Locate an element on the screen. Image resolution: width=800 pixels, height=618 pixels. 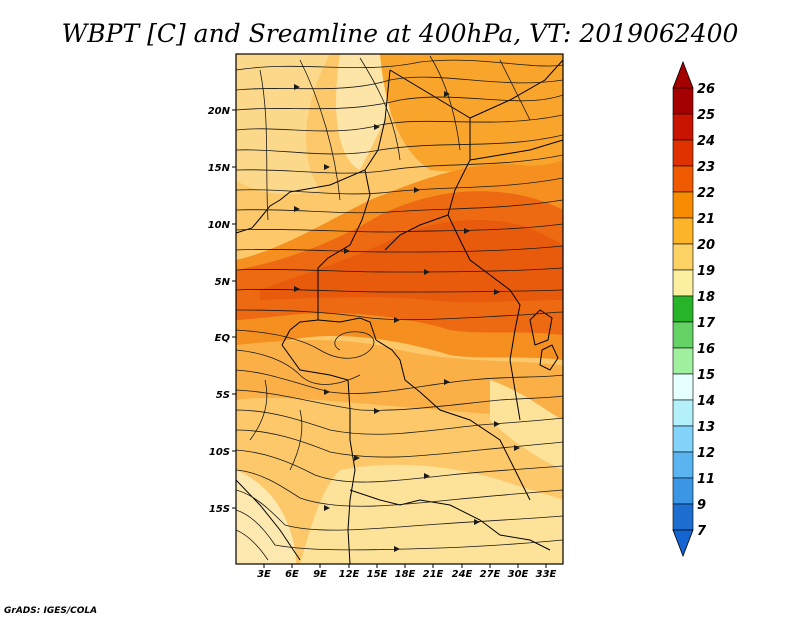
lat-label-10s: 10S is located at coordinates (219, 452).